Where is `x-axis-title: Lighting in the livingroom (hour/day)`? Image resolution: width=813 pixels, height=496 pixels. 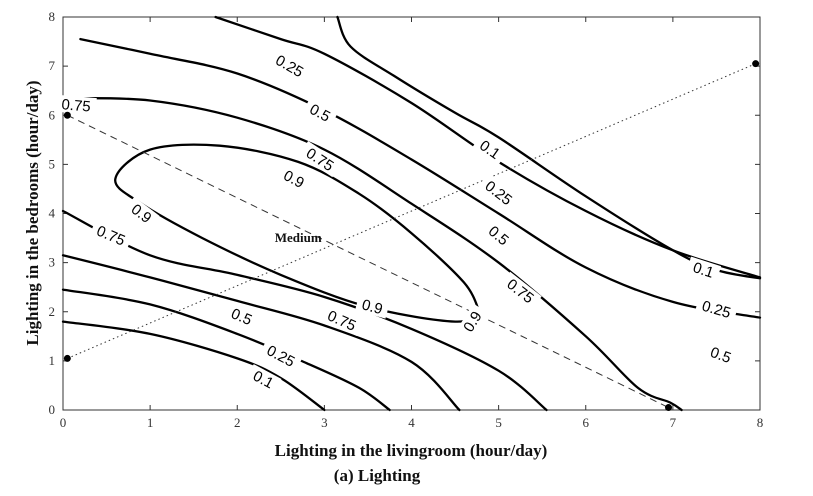 x-axis-title: Lighting in the livingroom (hour/day) is located at coordinates (411, 450).